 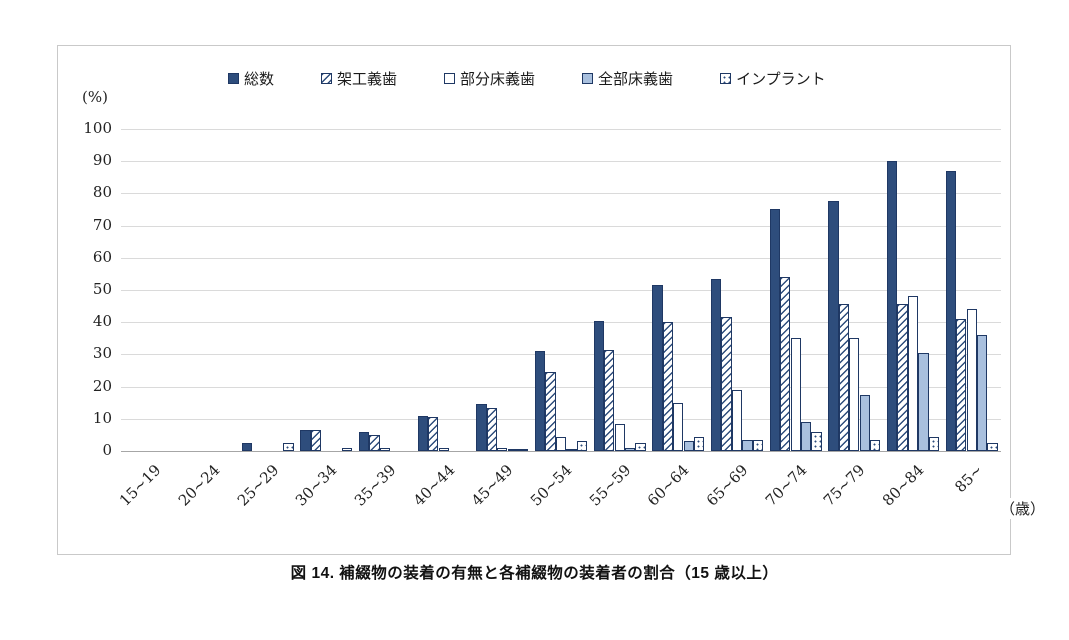 I want to click on legend-item-1: 総数, so click(x=251, y=78).